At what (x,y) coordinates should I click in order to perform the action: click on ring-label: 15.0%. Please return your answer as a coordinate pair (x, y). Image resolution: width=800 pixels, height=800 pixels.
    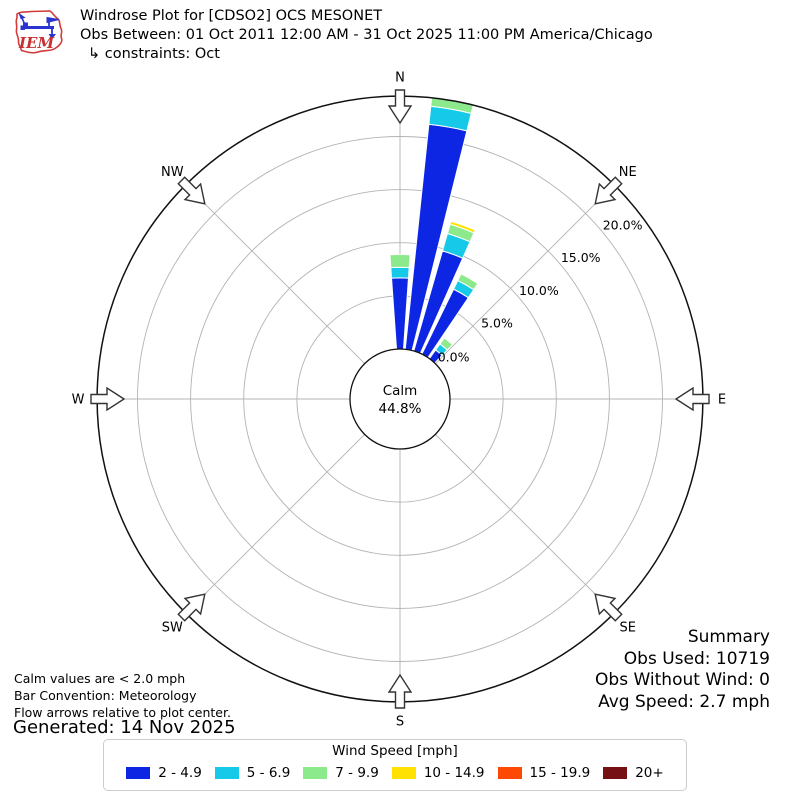
    Looking at the image, I should click on (581, 257).